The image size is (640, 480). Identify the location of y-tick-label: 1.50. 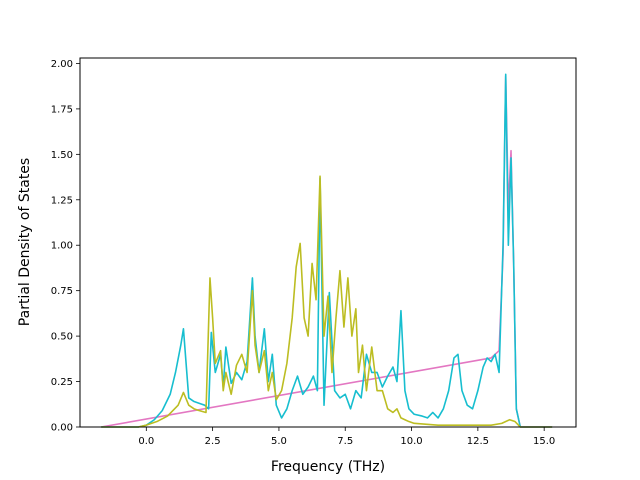
(62, 155).